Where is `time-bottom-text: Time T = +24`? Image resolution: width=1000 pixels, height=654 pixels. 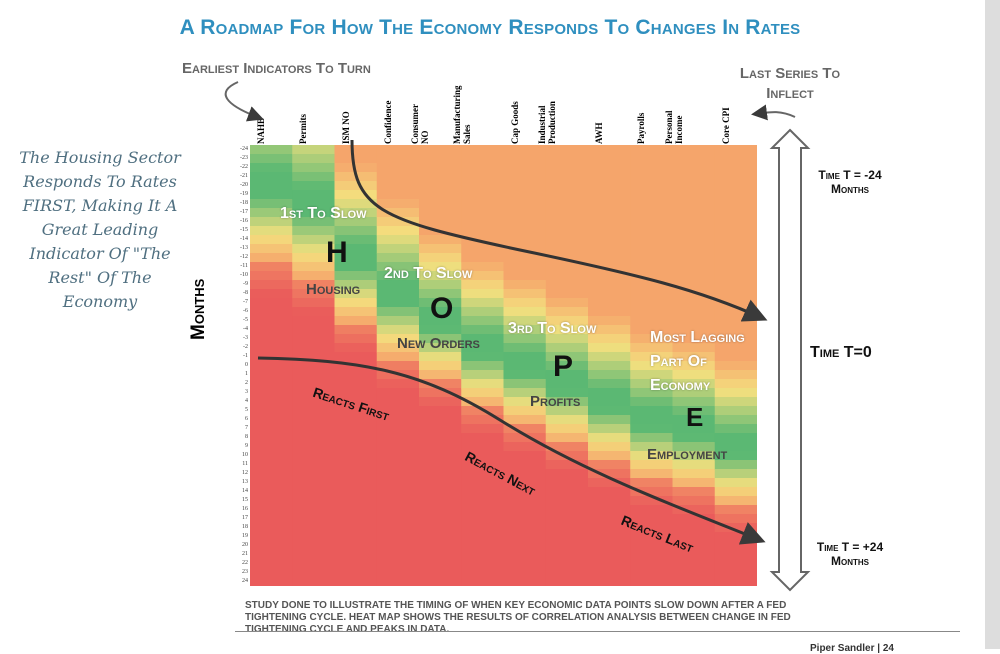 time-bottom-text: Time T = +24 is located at coordinates (850, 547).